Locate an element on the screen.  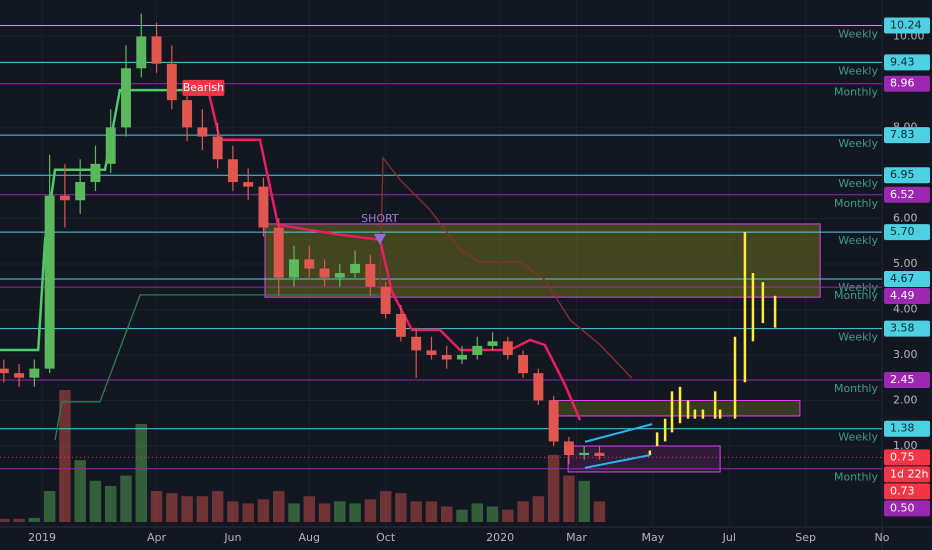
x-tick-label: No is located at coordinates (882, 537).